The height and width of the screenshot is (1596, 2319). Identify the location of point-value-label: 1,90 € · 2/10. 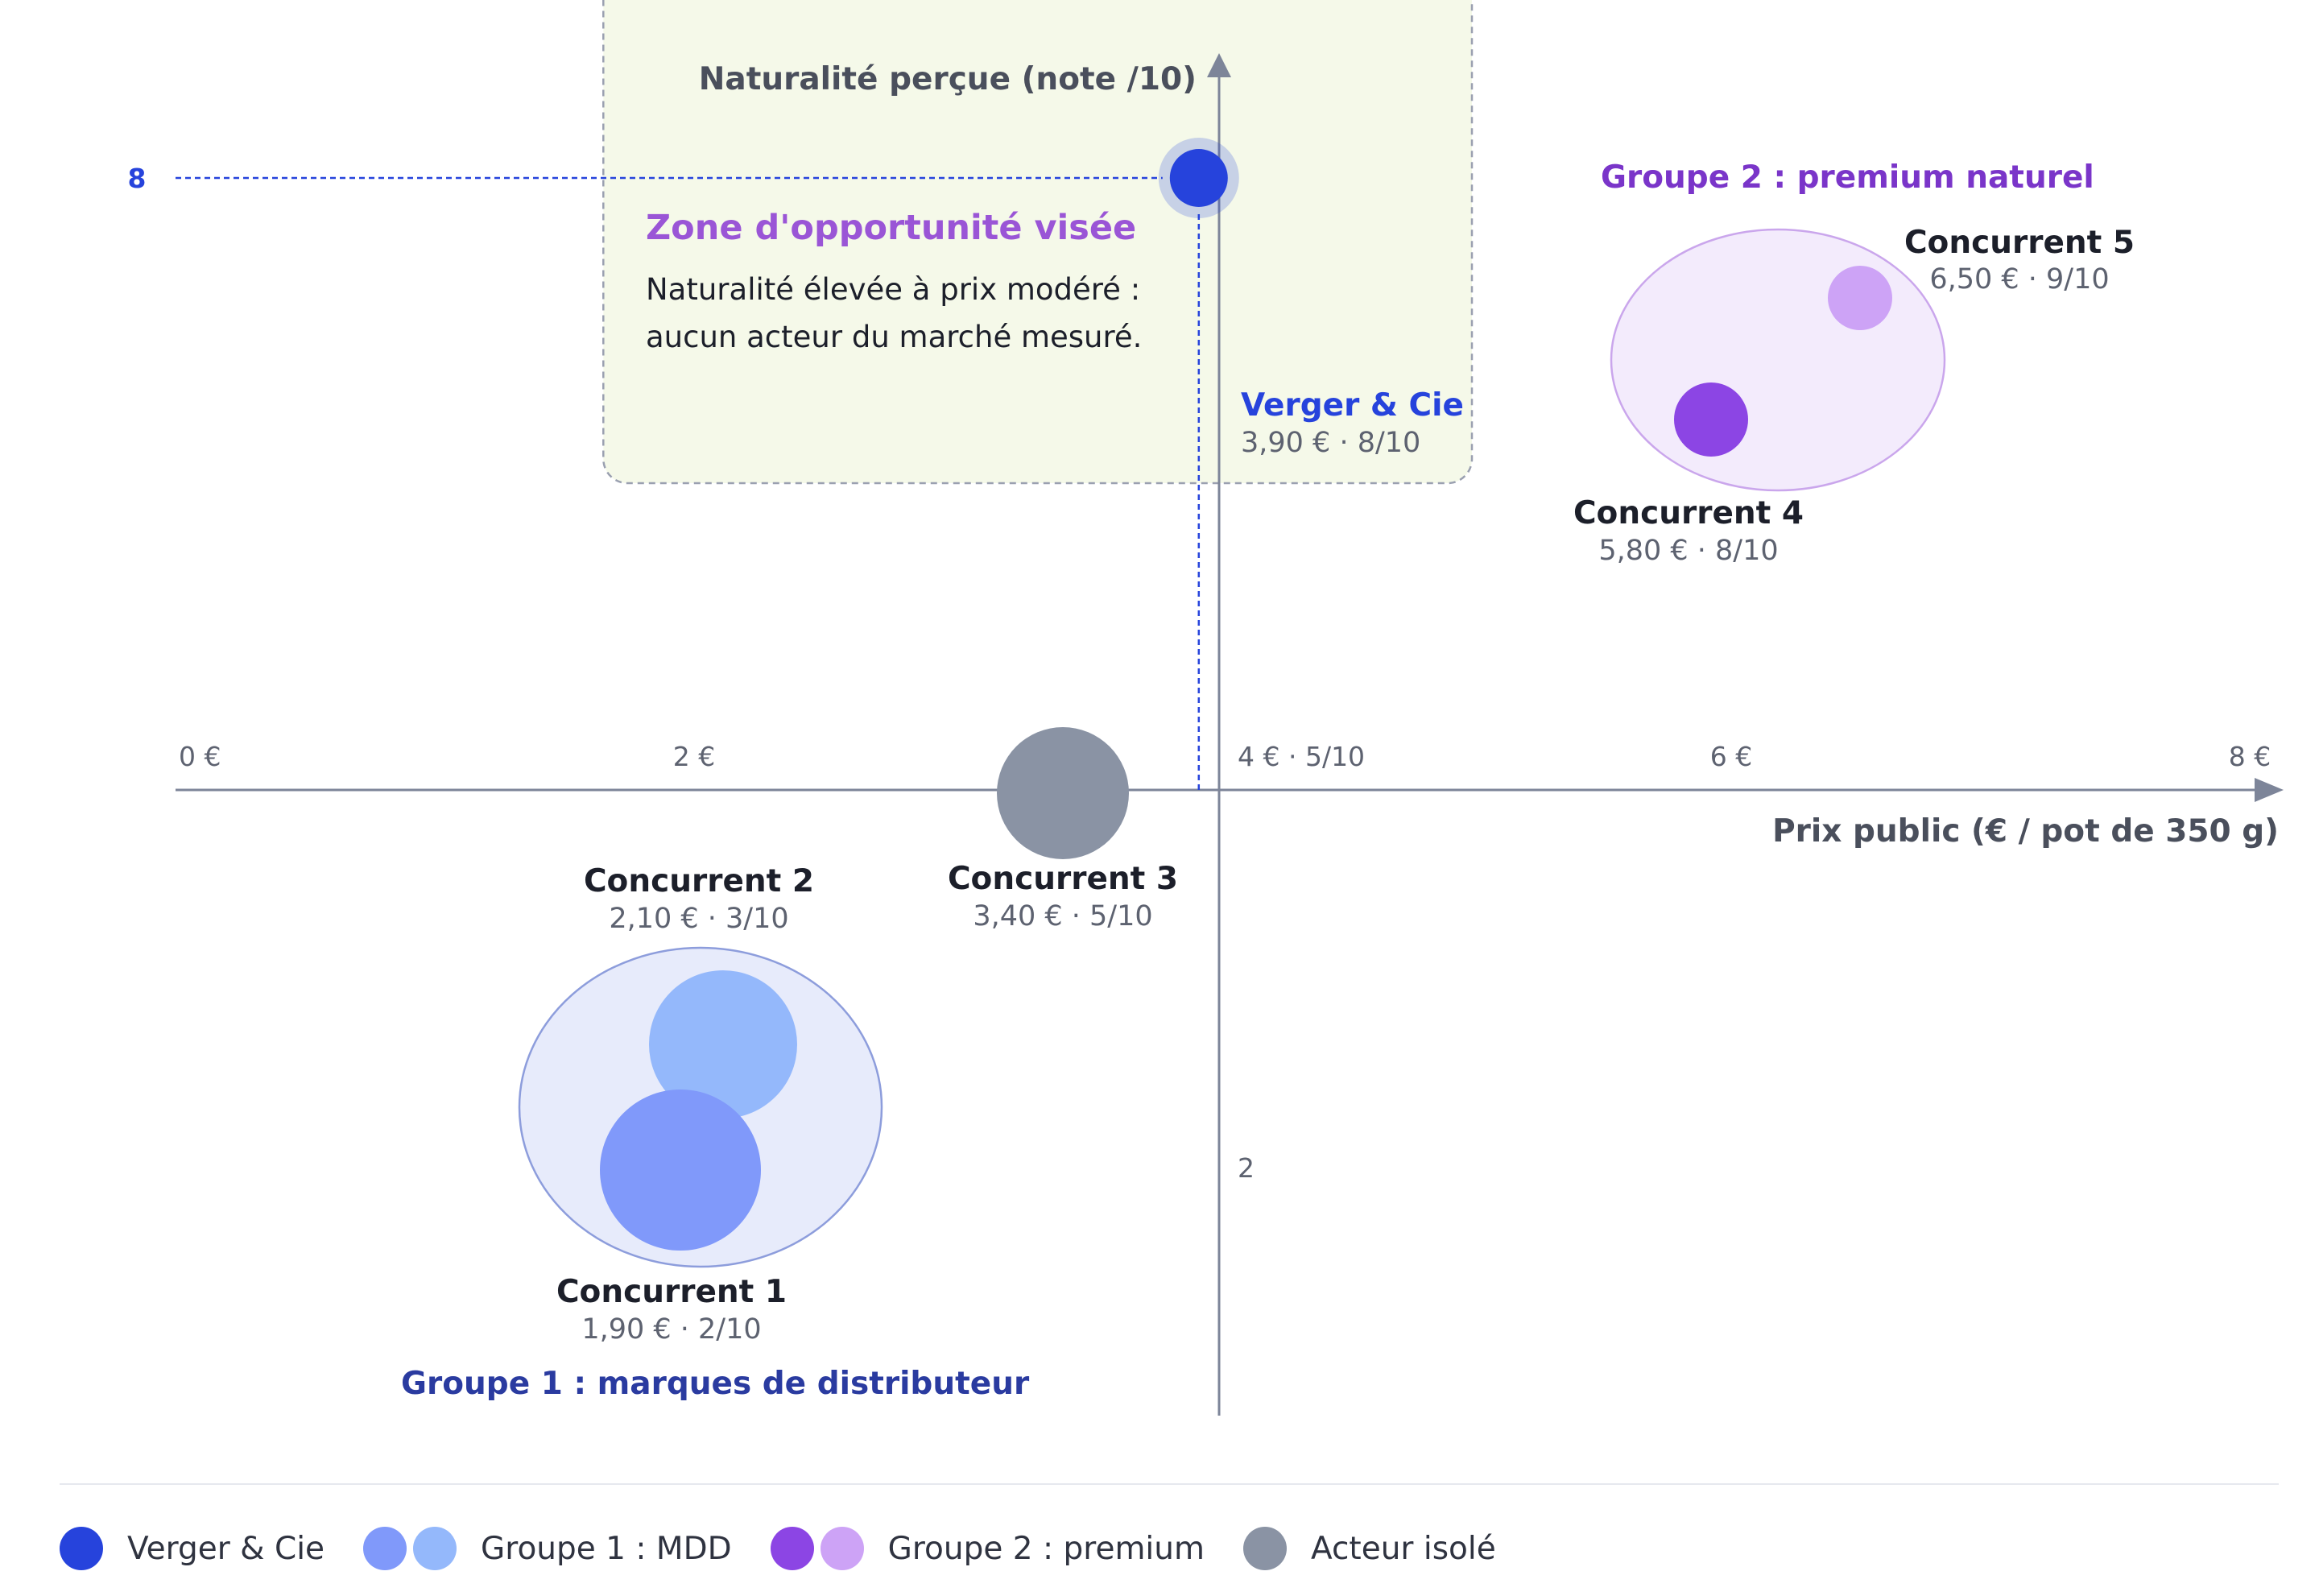
(671, 1329).